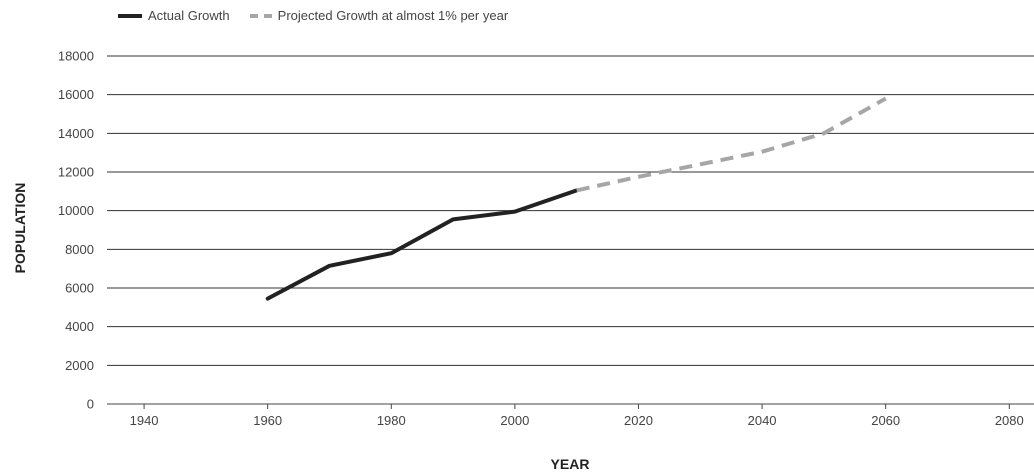 The width and height of the screenshot is (1034, 474). I want to click on y-tick-label: 14000, so click(76, 133).